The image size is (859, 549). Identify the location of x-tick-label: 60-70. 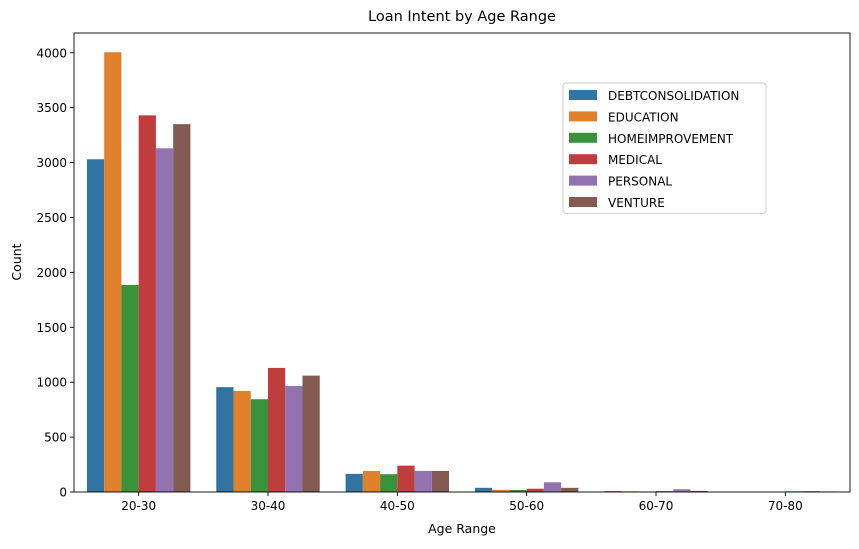
(656, 506).